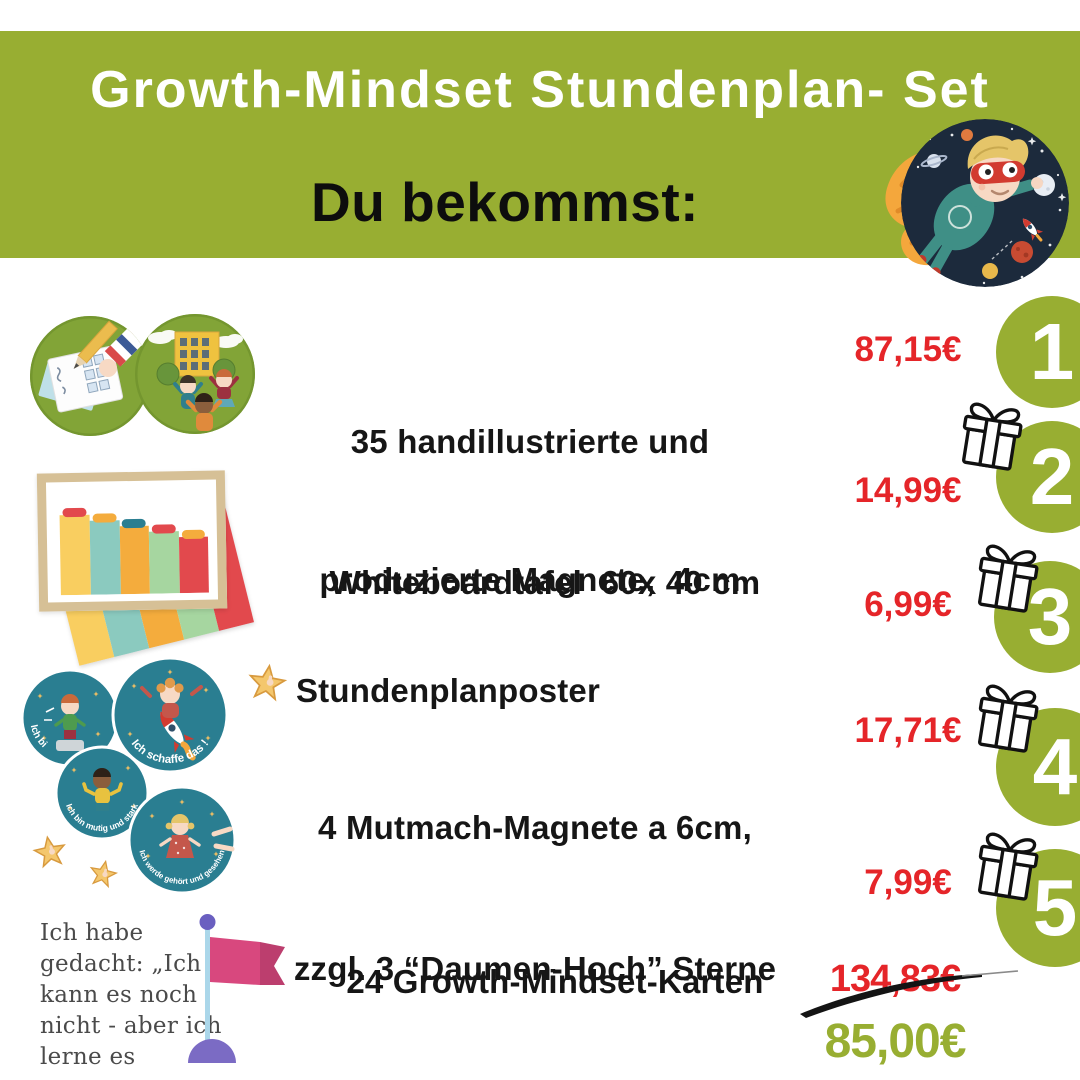 The width and height of the screenshot is (1080, 1080). I want to click on magnet-school-kids, so click(195, 374).